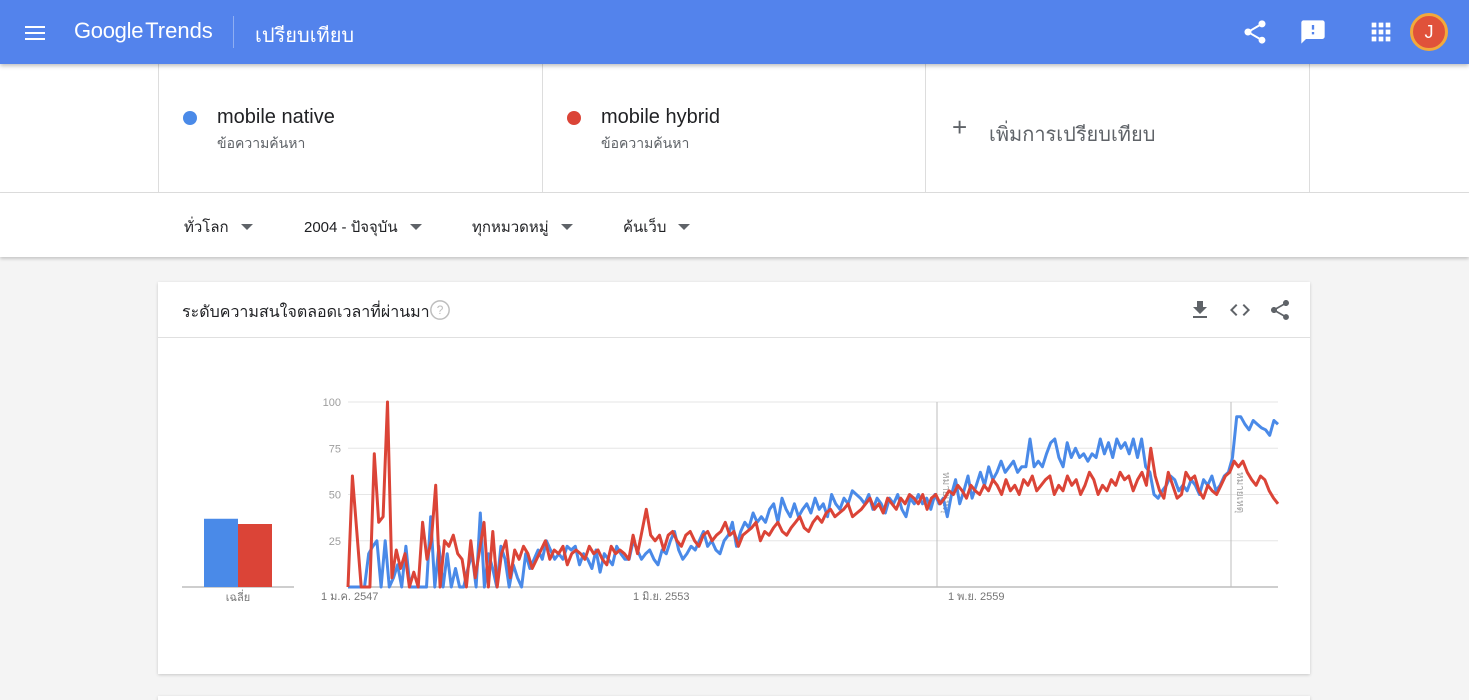  Describe the element at coordinates (221, 552) in the screenshot. I see `average-bar-mobile-native` at that location.